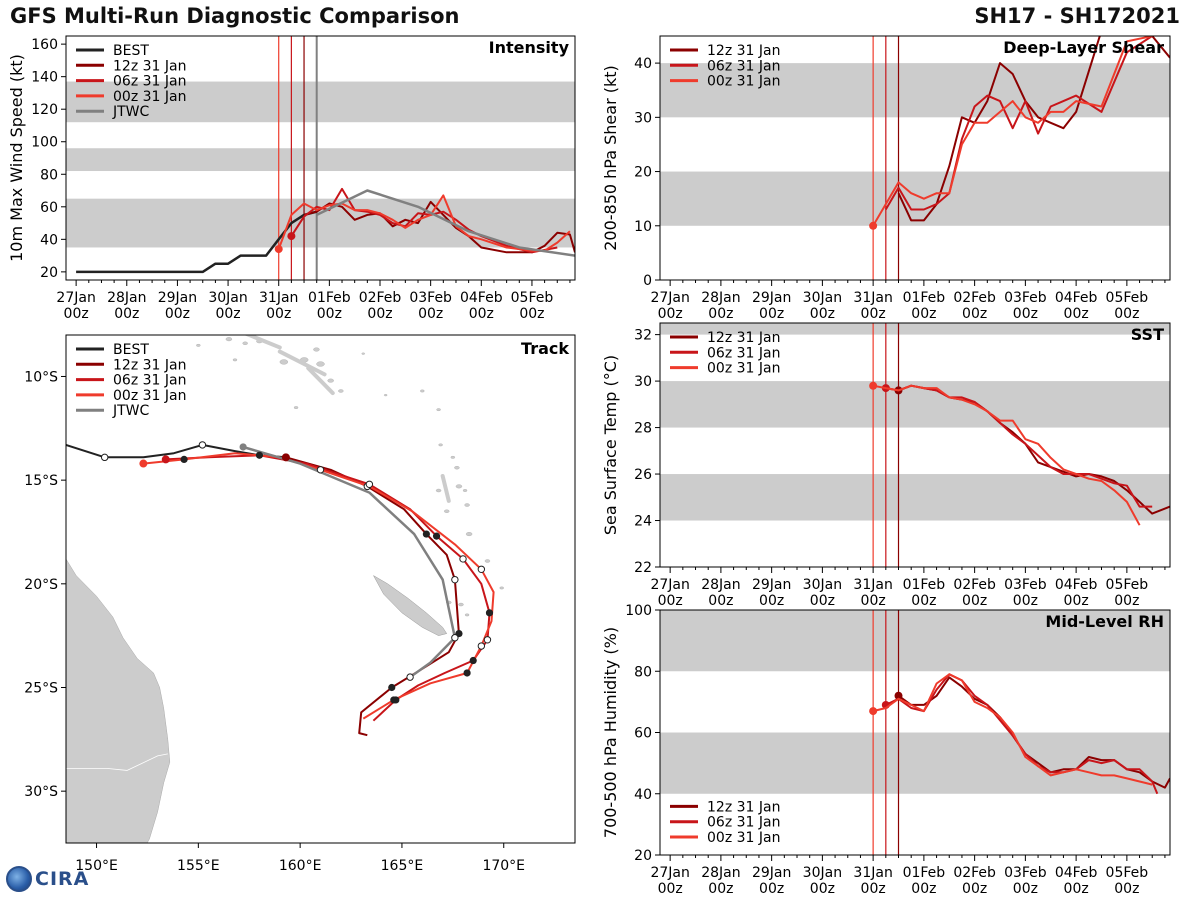 The height and width of the screenshot is (900, 1200). Describe the element at coordinates (532, 298) in the screenshot. I see `intensity-xtick-date: 05Feb` at that location.